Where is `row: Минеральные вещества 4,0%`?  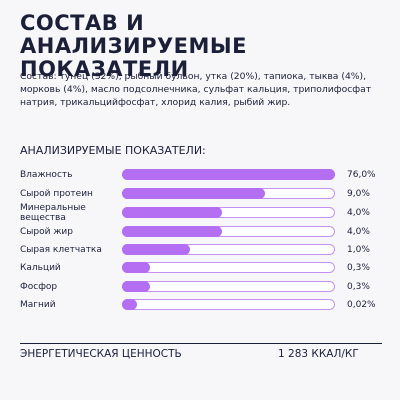
row: Минеральные вещества 4,0% is located at coordinates (205, 213).